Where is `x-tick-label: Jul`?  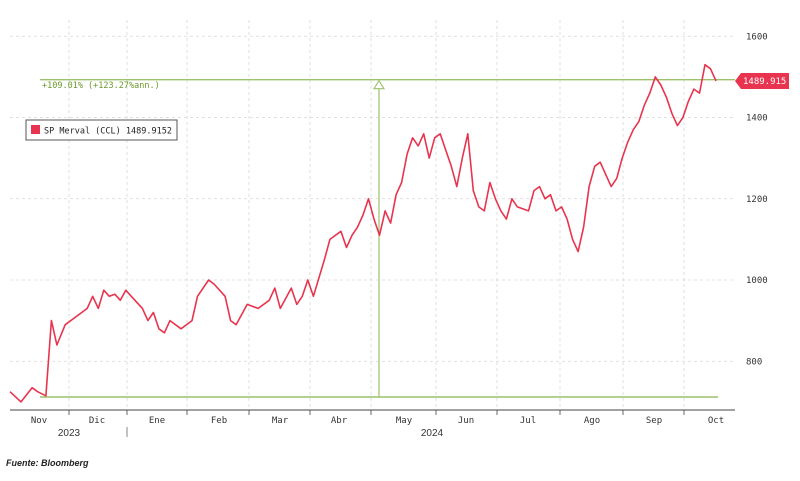
x-tick-label: Jul is located at coordinates (528, 421).